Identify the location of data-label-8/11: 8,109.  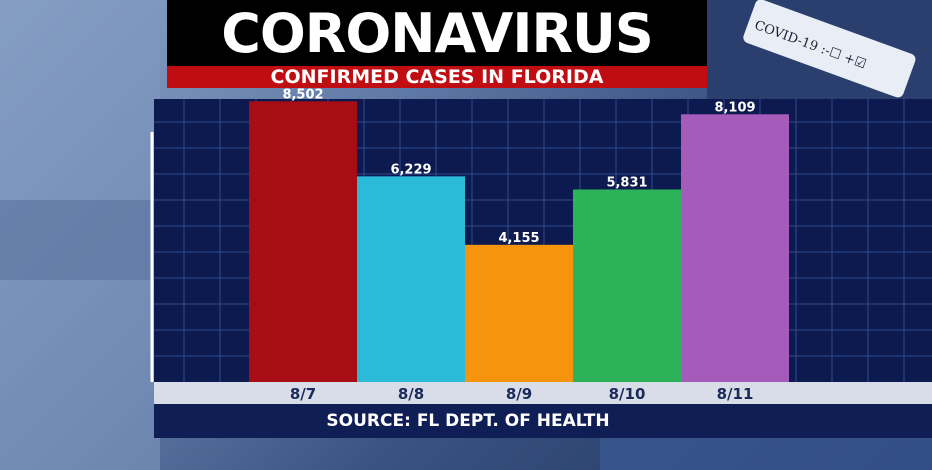
(734, 107).